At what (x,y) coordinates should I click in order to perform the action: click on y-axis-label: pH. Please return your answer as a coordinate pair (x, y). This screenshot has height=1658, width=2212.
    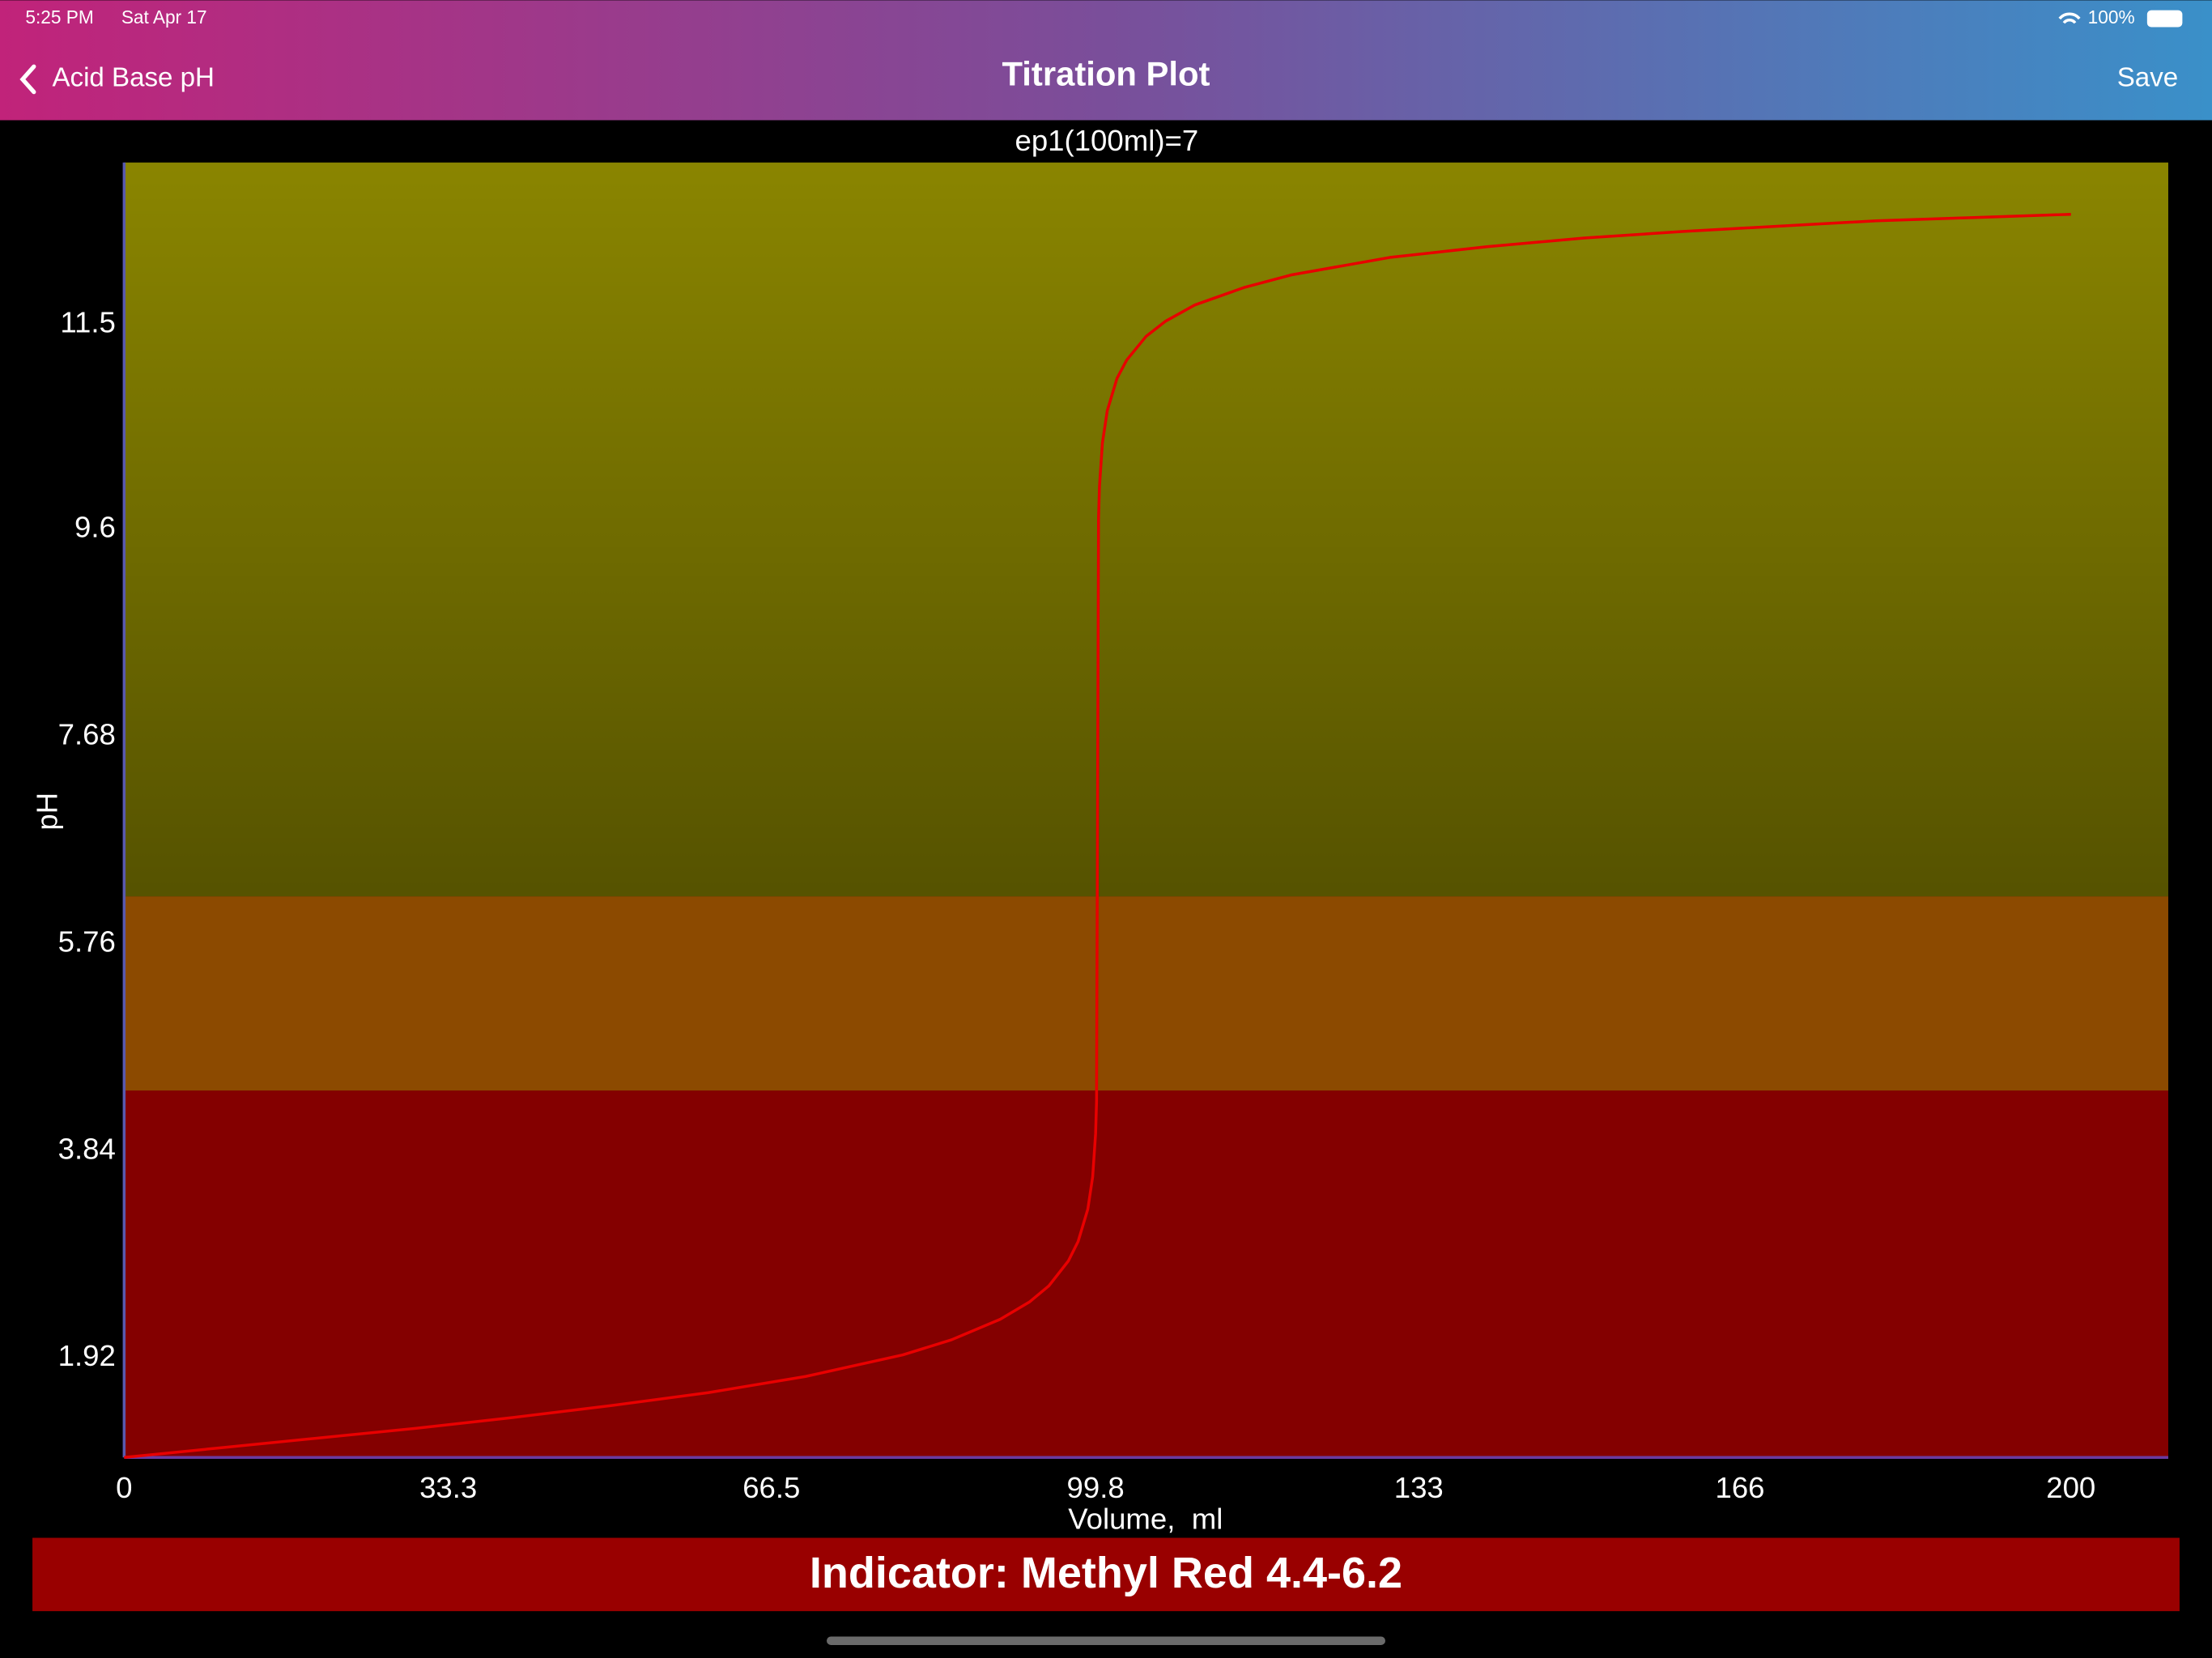
    Looking at the image, I should click on (48, 812).